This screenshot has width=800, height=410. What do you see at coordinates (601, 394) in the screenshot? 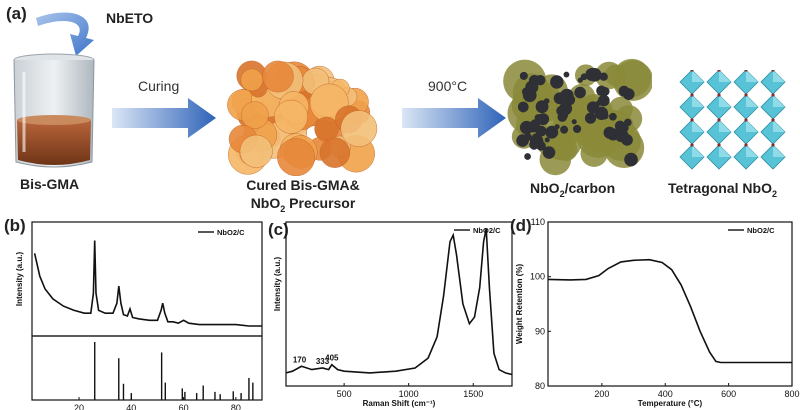
I see `x-tick-label: 200` at bounding box center [601, 394].